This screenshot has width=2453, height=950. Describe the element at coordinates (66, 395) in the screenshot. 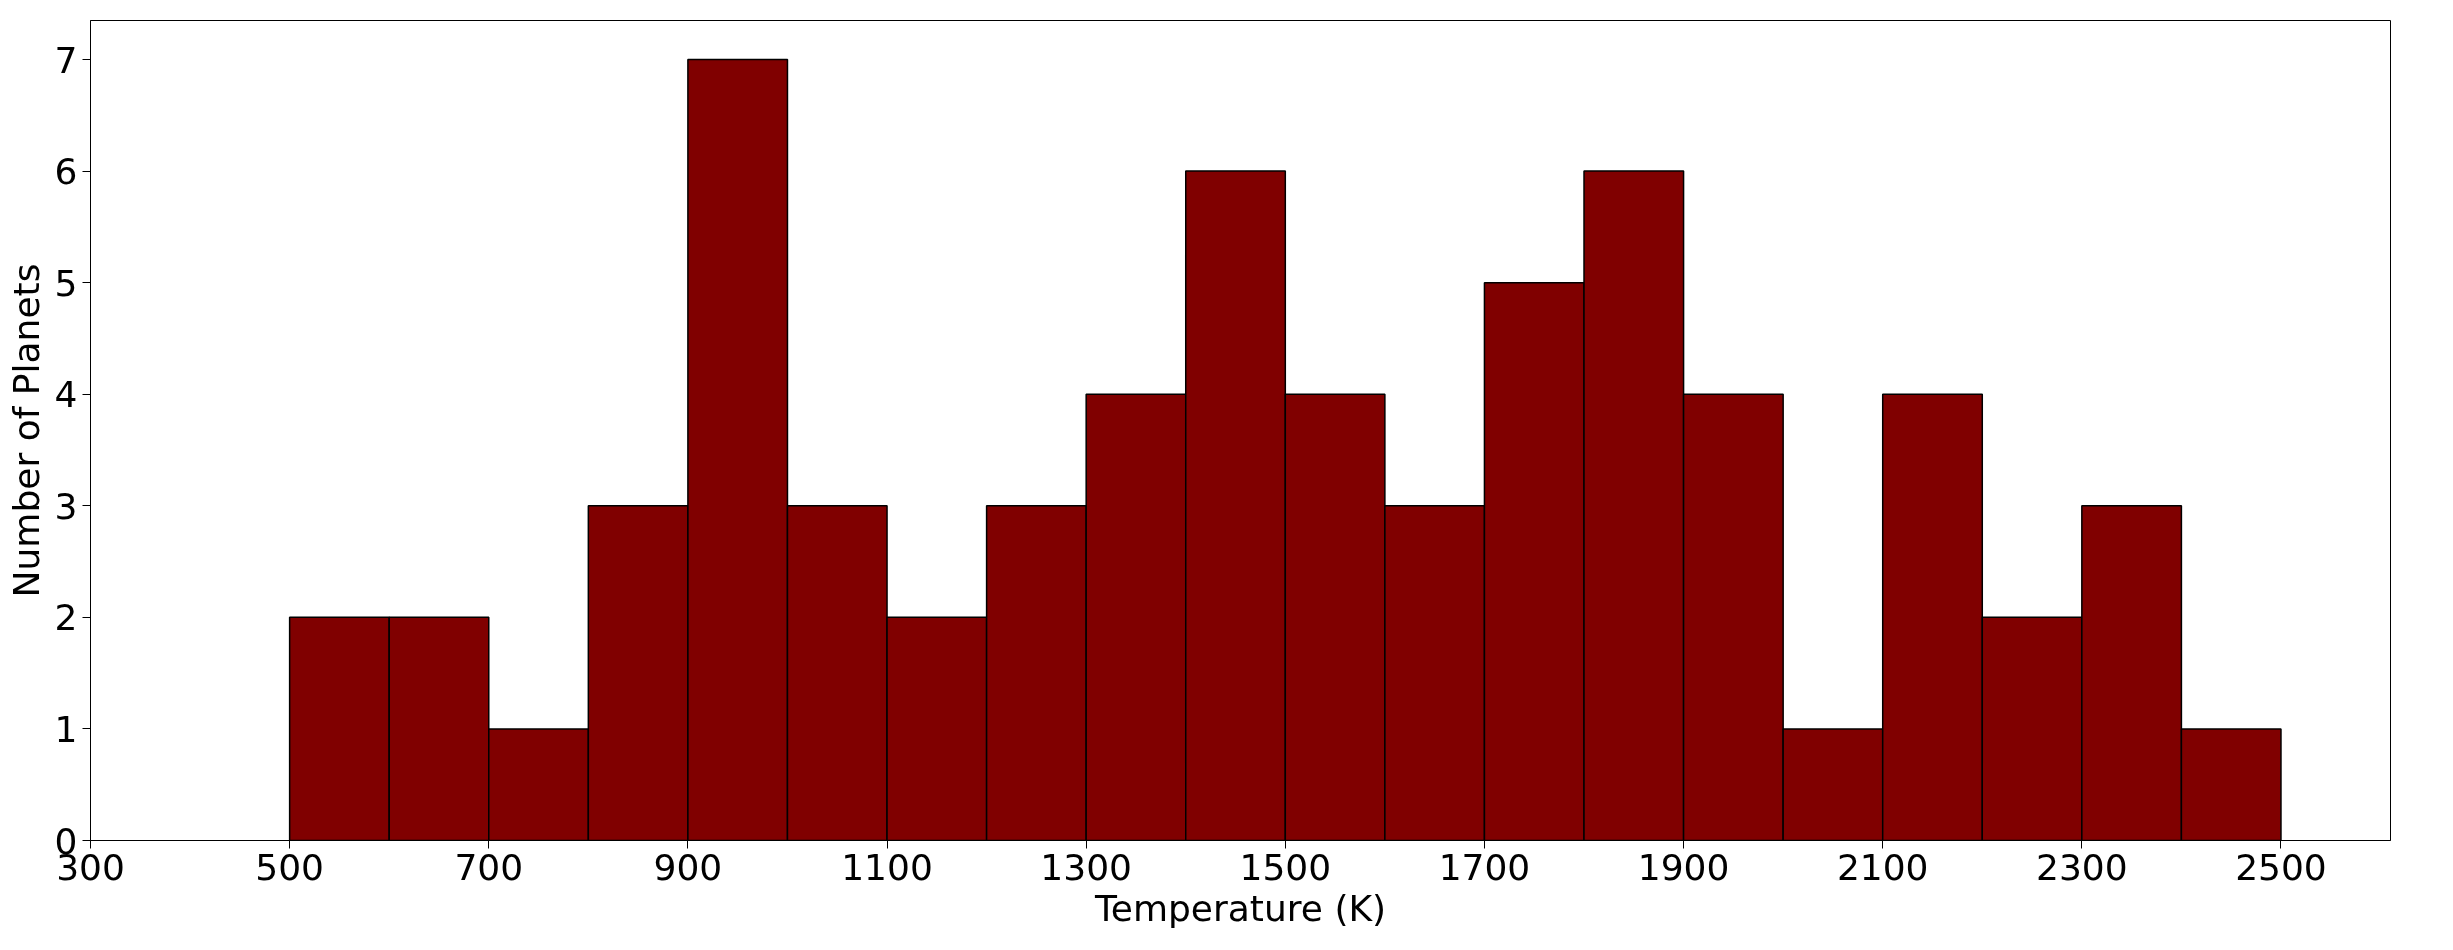

I see `y-tick-label: 4` at that location.